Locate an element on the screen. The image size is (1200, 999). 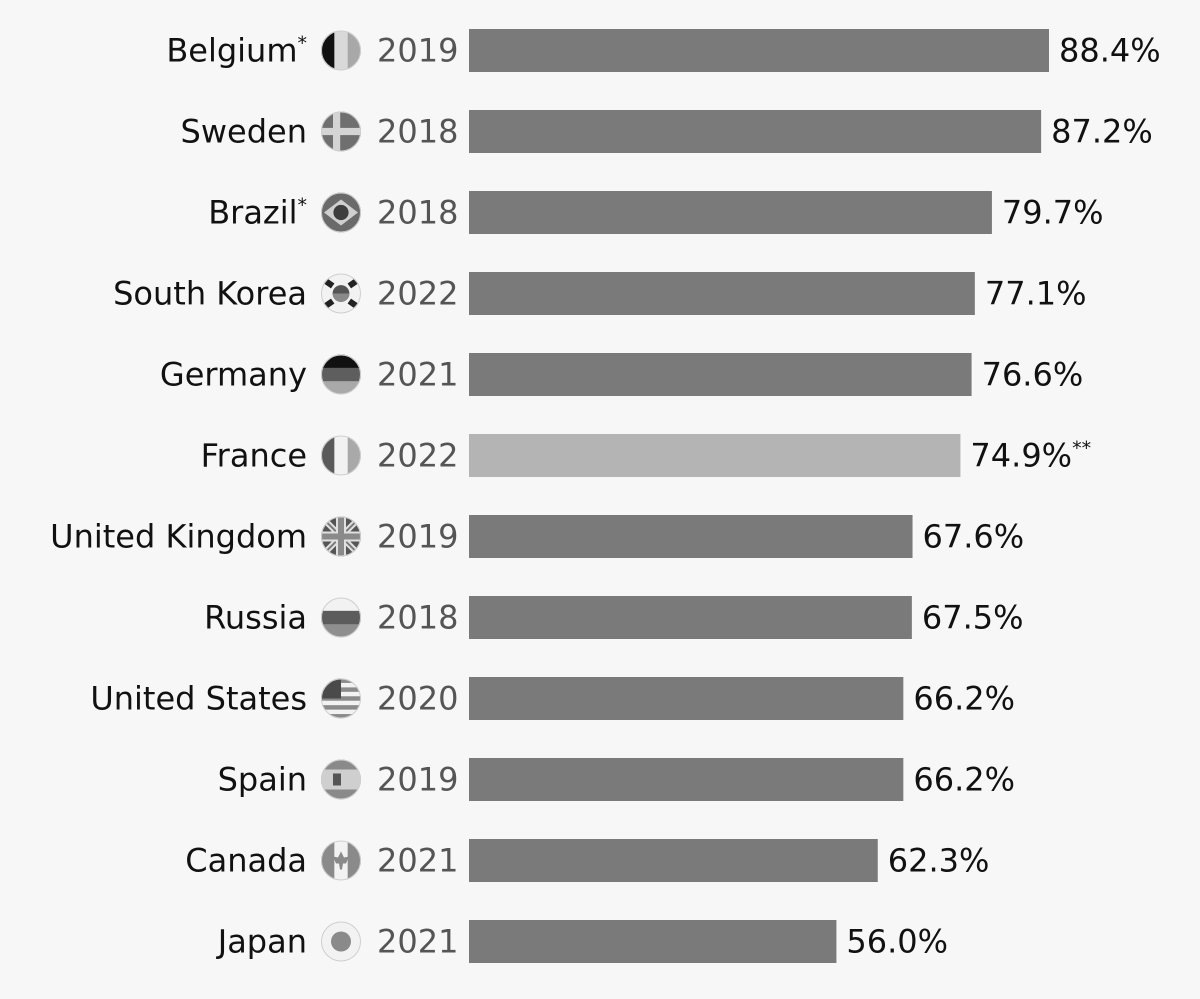
south-korea-flag-icon is located at coordinates (341, 293).